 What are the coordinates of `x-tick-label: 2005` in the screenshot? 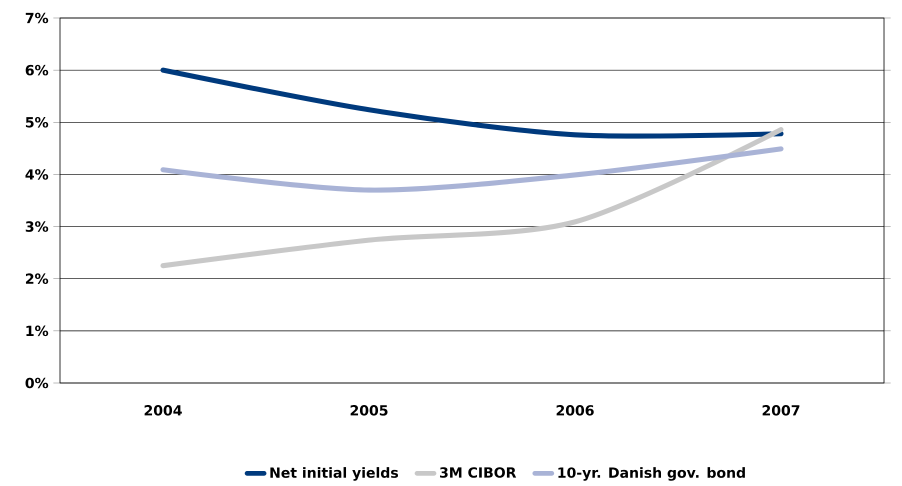 It's located at (369, 410).